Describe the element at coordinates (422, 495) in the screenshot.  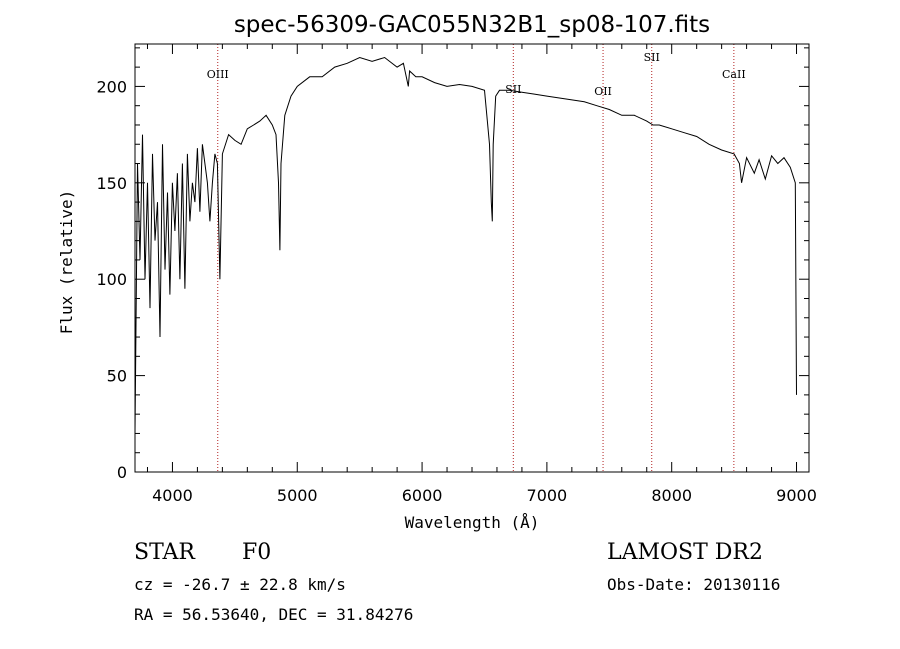
I see `x-tick-label: 6000` at that location.